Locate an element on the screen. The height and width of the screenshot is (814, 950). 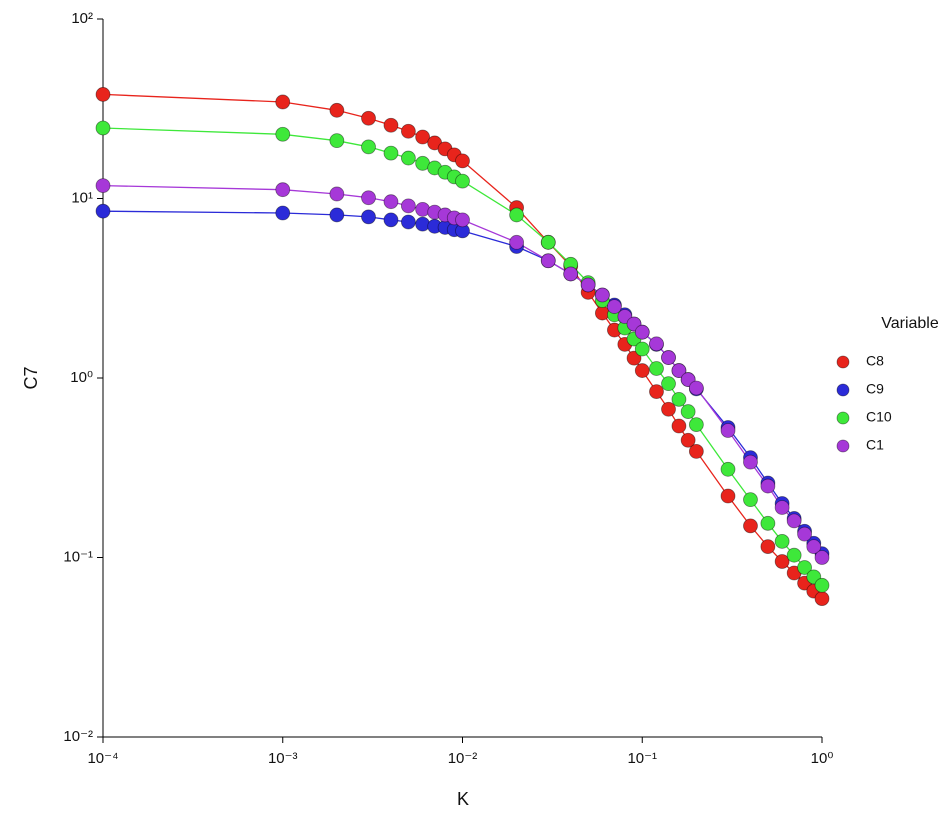
x-tick-label: 10⁻⁴ is located at coordinates (102, 758).